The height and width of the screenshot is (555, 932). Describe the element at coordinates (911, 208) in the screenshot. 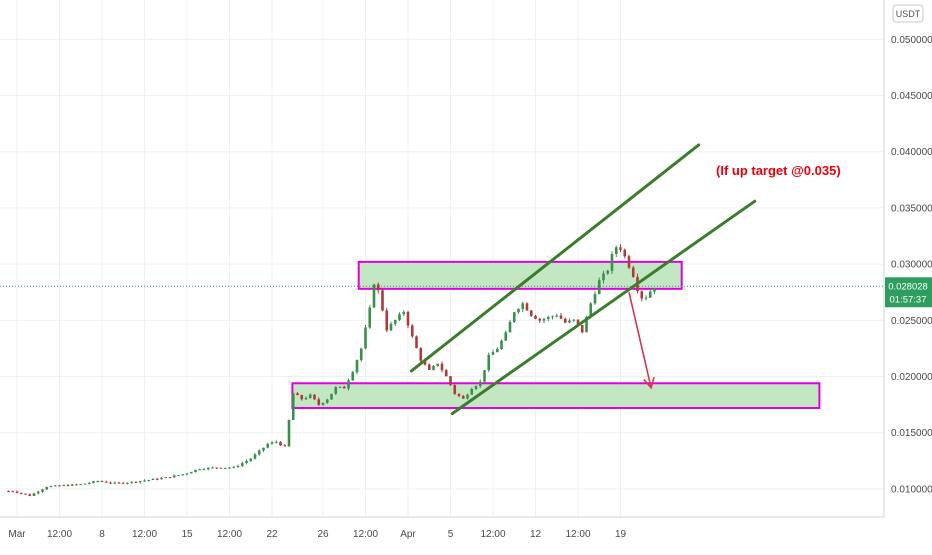

I see `y-tick-label: 0.035000` at that location.